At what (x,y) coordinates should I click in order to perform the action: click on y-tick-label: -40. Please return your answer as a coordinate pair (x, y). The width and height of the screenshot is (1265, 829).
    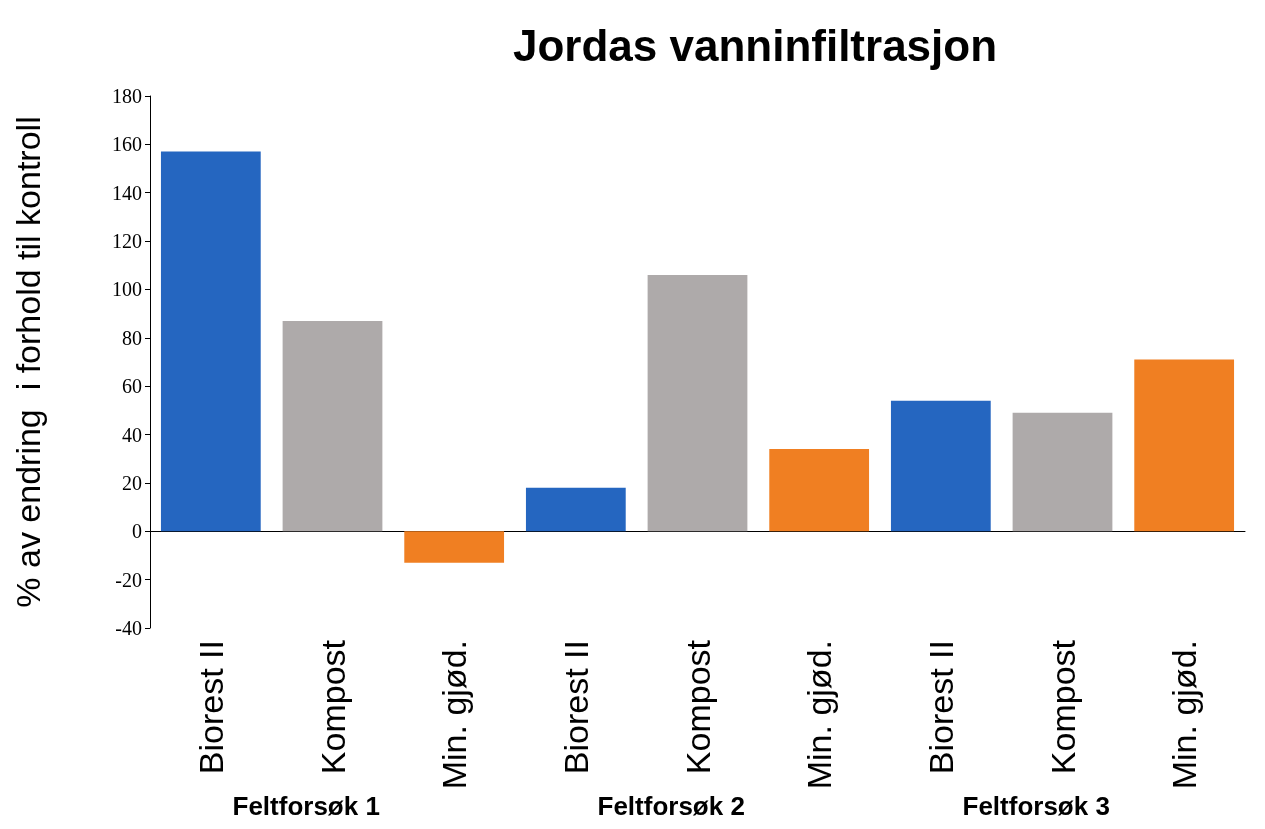
    Looking at the image, I should click on (128, 628).